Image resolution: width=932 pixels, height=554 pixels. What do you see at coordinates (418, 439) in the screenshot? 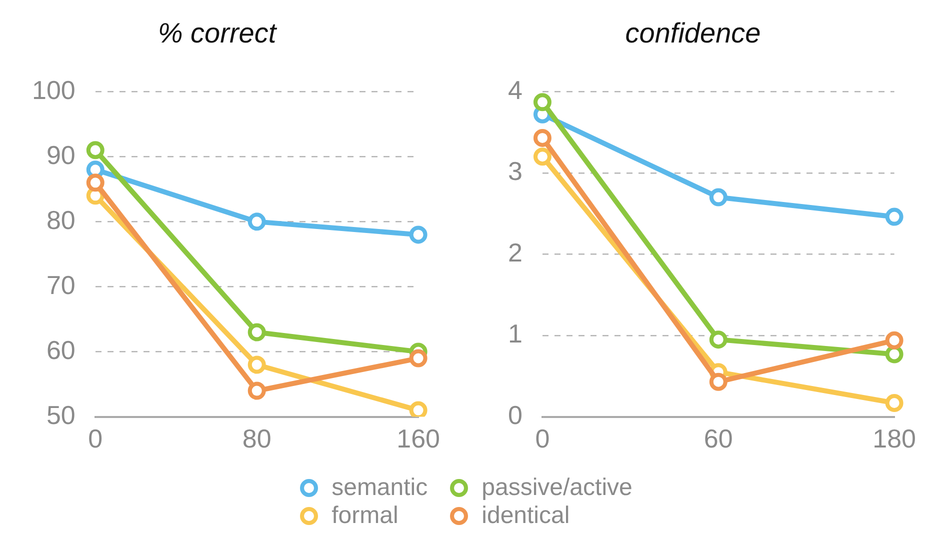
I see `x-tick-label: 160` at bounding box center [418, 439].